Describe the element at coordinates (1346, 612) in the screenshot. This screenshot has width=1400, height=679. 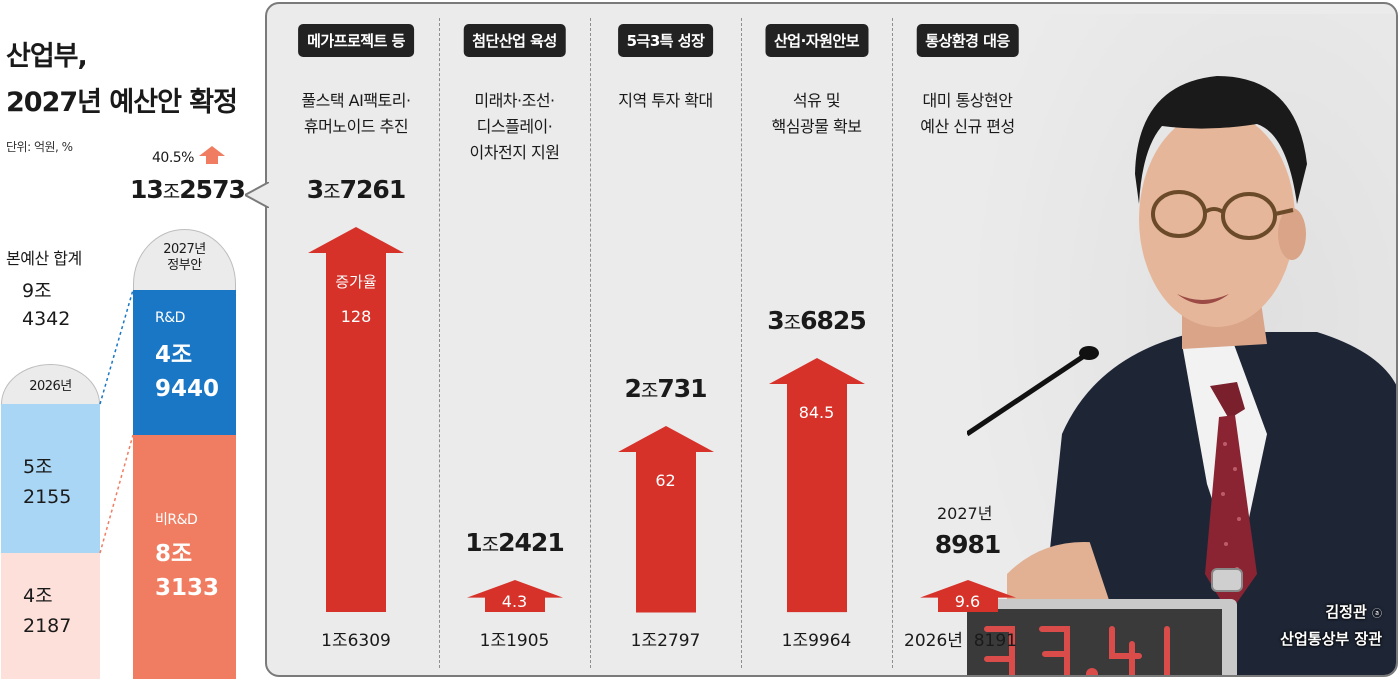
I see `caption-name: 김정관` at that location.